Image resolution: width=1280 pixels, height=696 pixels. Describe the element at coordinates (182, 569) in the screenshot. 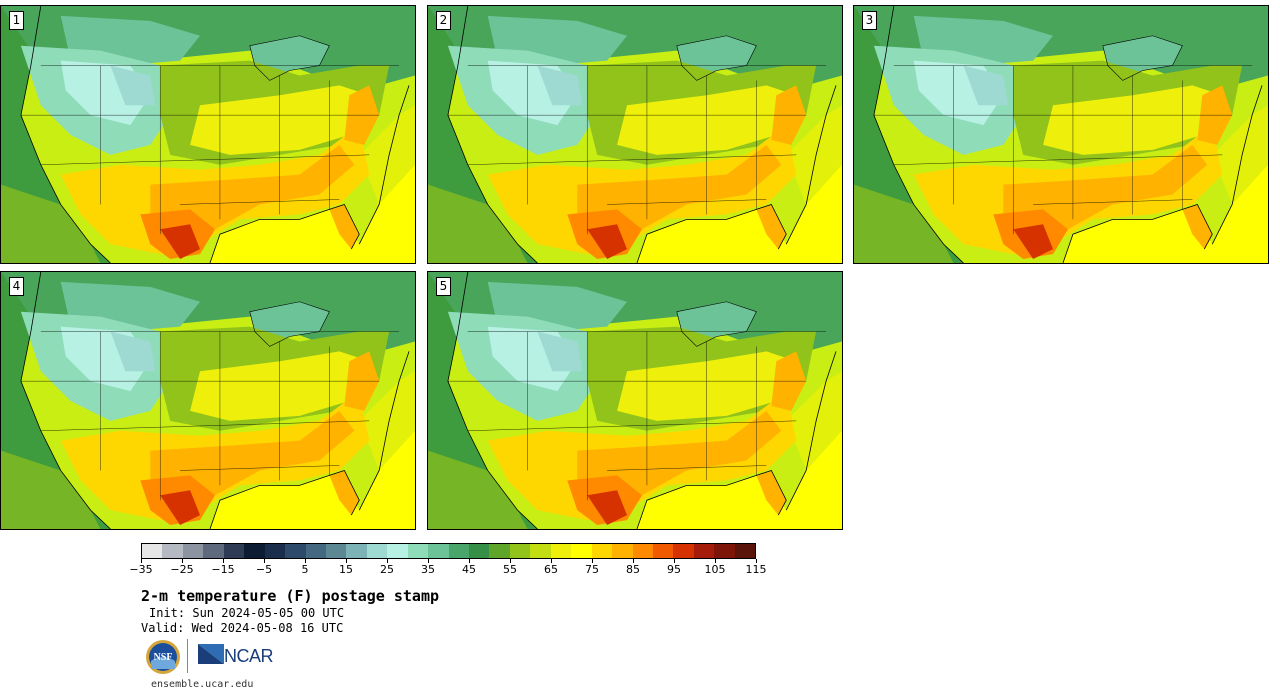

I see `colorbar-tick-label: −25` at that location.